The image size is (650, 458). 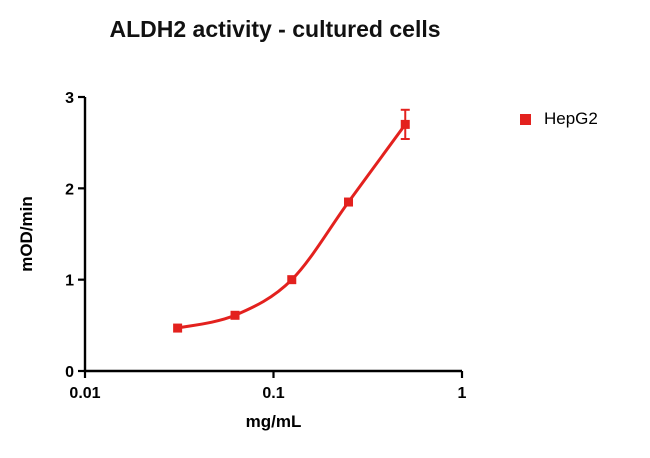 What do you see at coordinates (274, 421) in the screenshot?
I see `x-axis-title: mg/mL` at bounding box center [274, 421].